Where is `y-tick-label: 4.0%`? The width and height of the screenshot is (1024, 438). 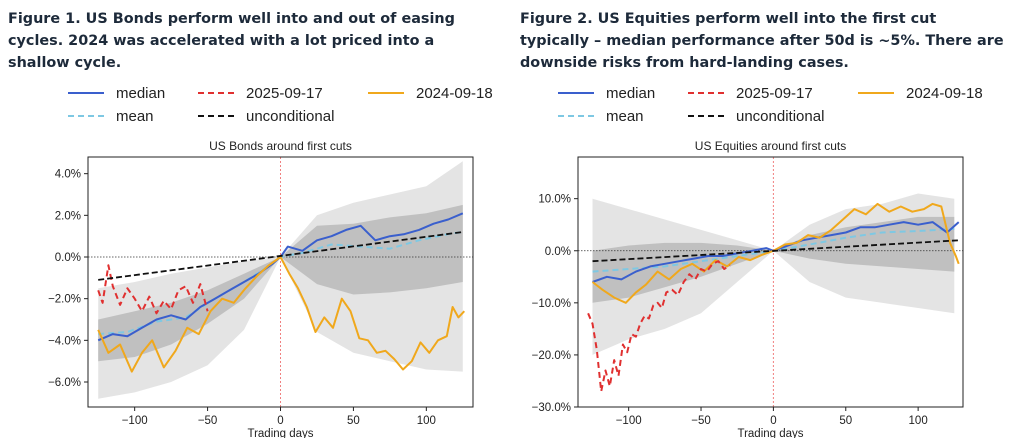
y-tick-label: 4.0% is located at coordinates (68, 175).